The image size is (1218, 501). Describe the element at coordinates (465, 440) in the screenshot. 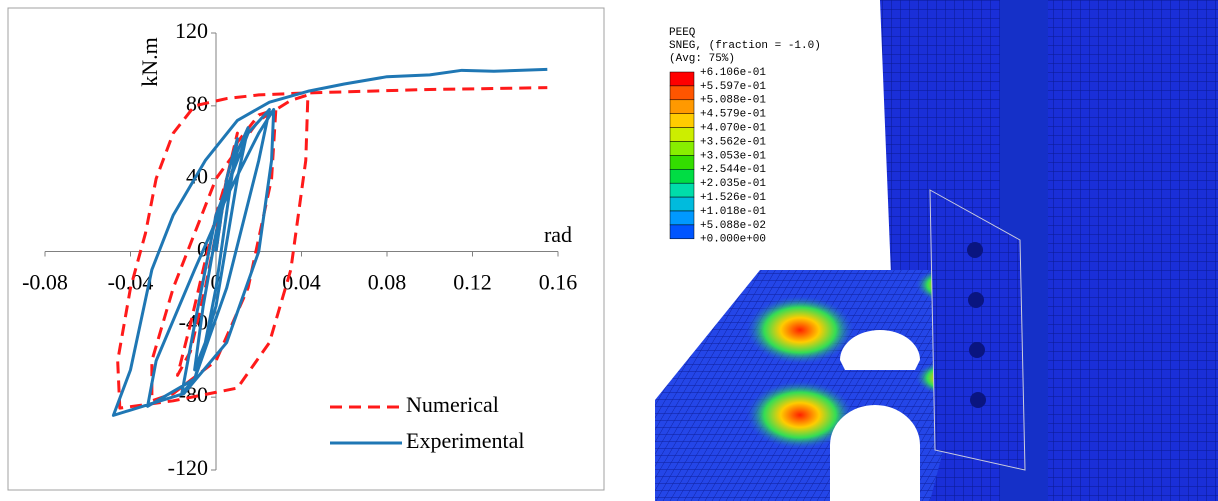

I see `legend-label: Experimental` at that location.